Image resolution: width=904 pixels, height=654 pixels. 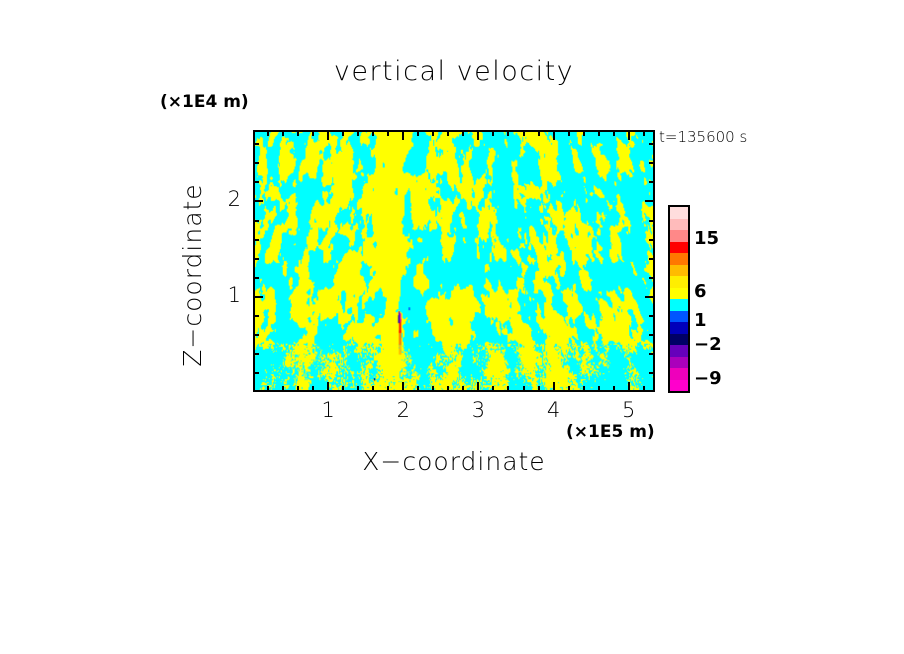 What do you see at coordinates (234, 294) in the screenshot?
I see `y-axis-tick-label: 1` at bounding box center [234, 294].